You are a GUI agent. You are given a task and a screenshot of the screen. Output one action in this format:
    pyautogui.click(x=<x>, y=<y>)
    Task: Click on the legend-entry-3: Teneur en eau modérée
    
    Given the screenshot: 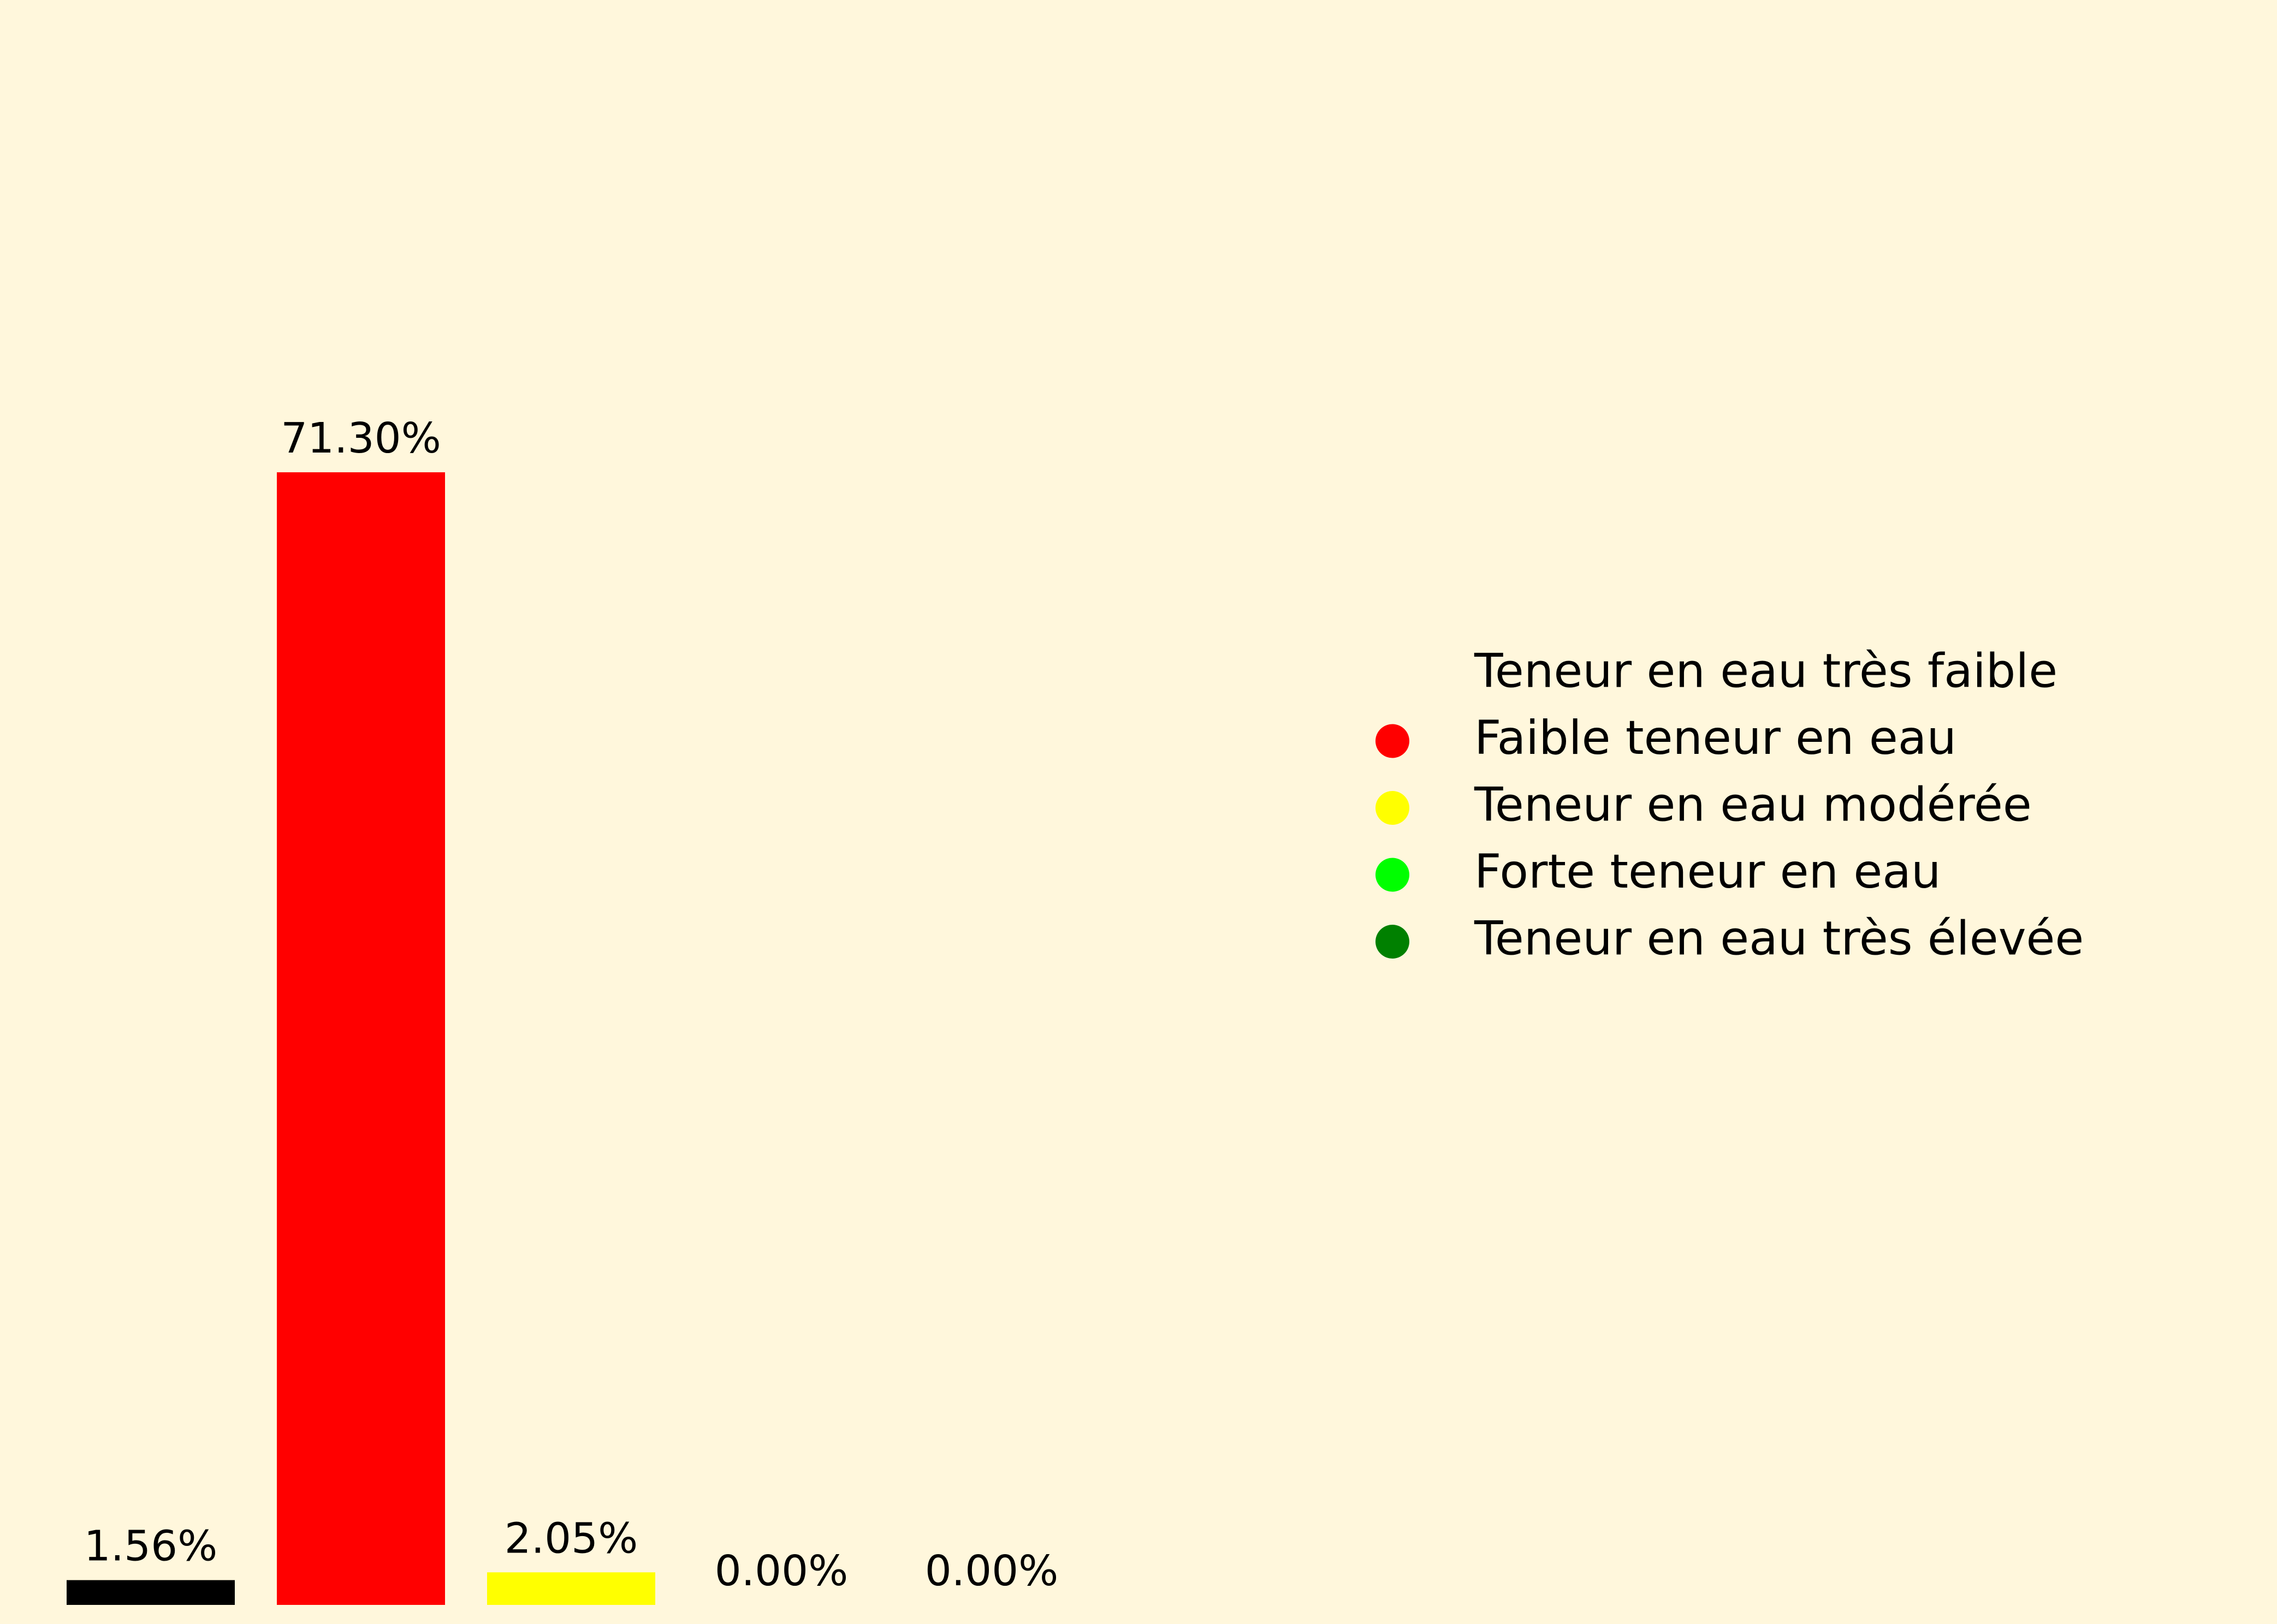 What is the action you would take?
    pyautogui.click(x=1703, y=804)
    